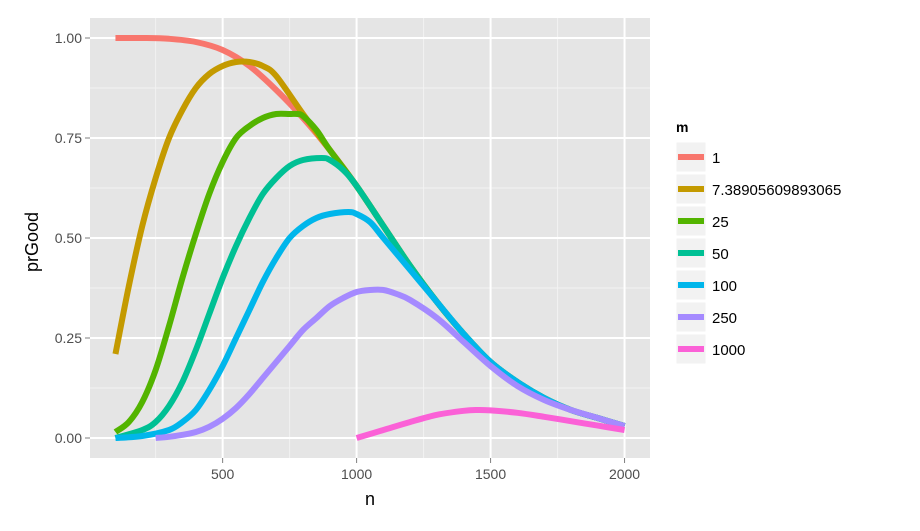 This screenshot has width=920, height=531. What do you see at coordinates (624, 474) in the screenshot?
I see `x-tick-label: 2000` at bounding box center [624, 474].